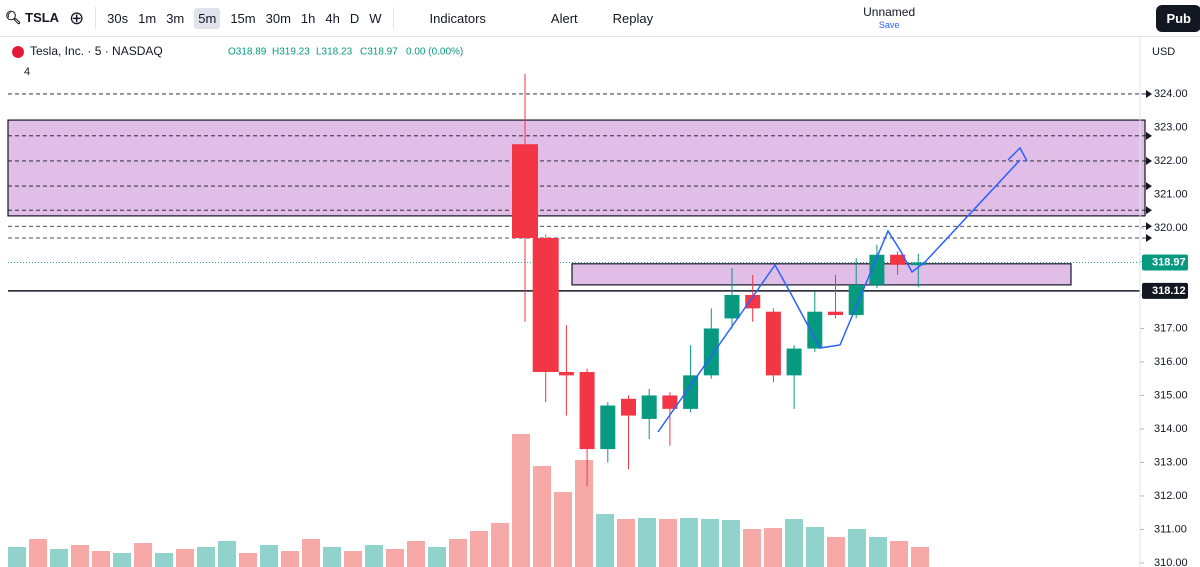 Image resolution: width=1200 pixels, height=567 pixels. I want to click on interval-button: W, so click(375, 18).